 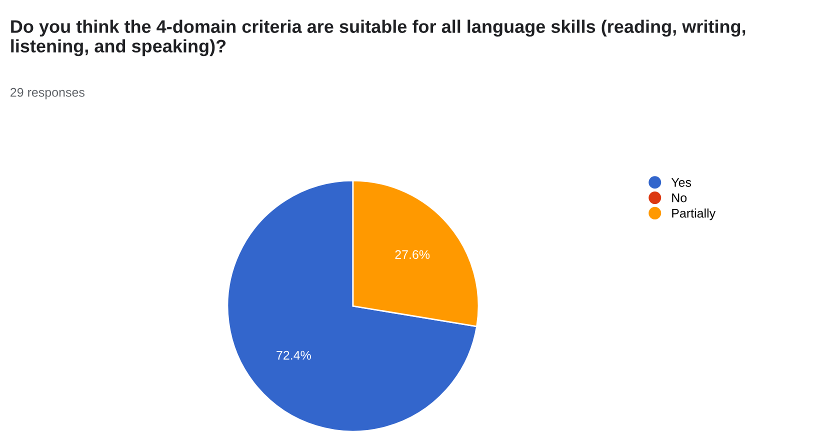 What do you see at coordinates (679, 198) in the screenshot?
I see `legend-label: No` at bounding box center [679, 198].